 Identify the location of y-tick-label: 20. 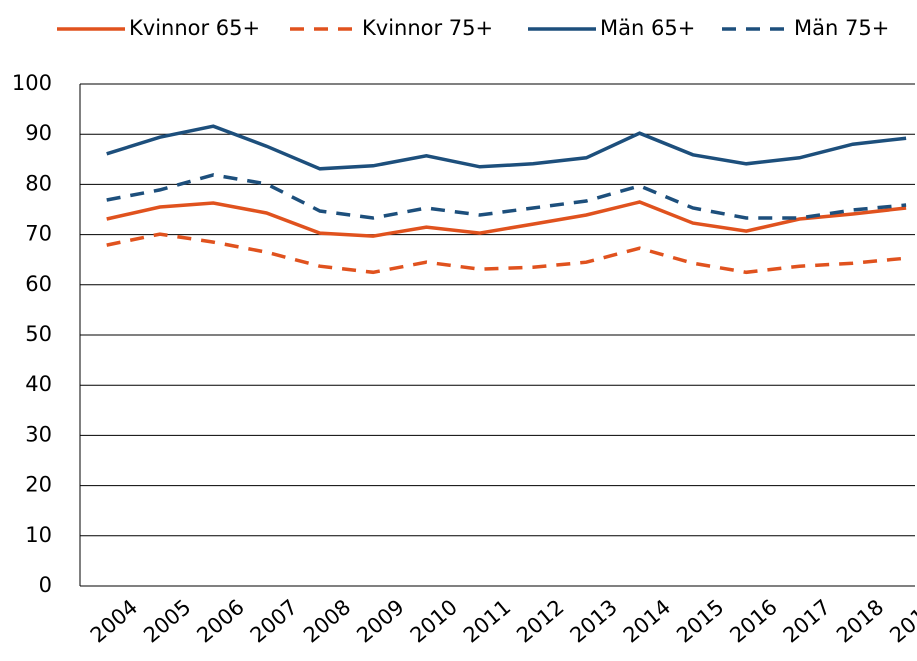
(38, 485).